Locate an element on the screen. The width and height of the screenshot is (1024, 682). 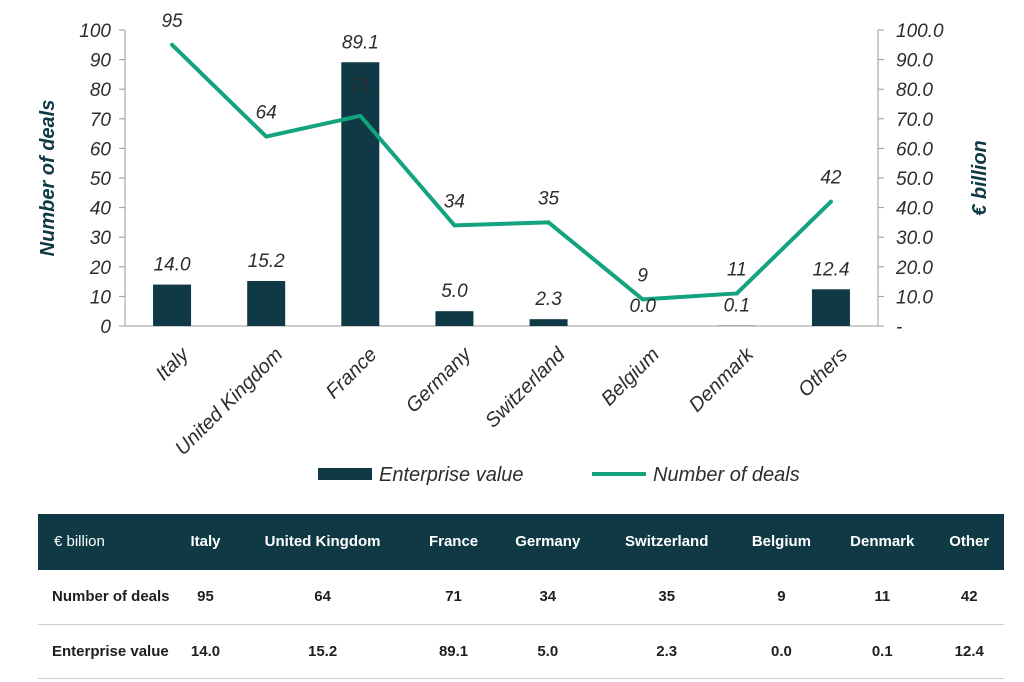
bar-value-label: 89.1 is located at coordinates (360, 42).